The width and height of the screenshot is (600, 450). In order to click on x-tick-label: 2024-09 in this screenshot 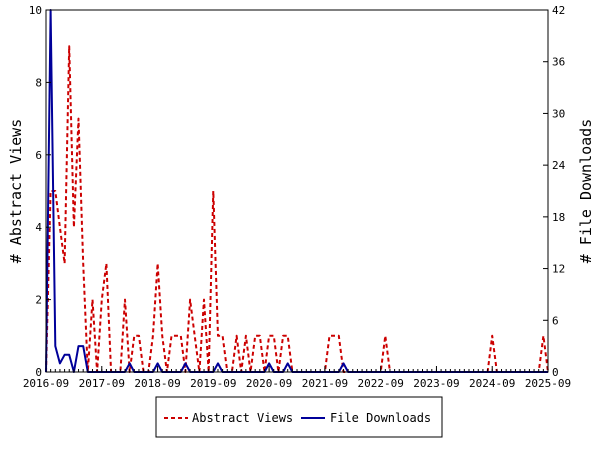, I will do `click(492, 383)`.